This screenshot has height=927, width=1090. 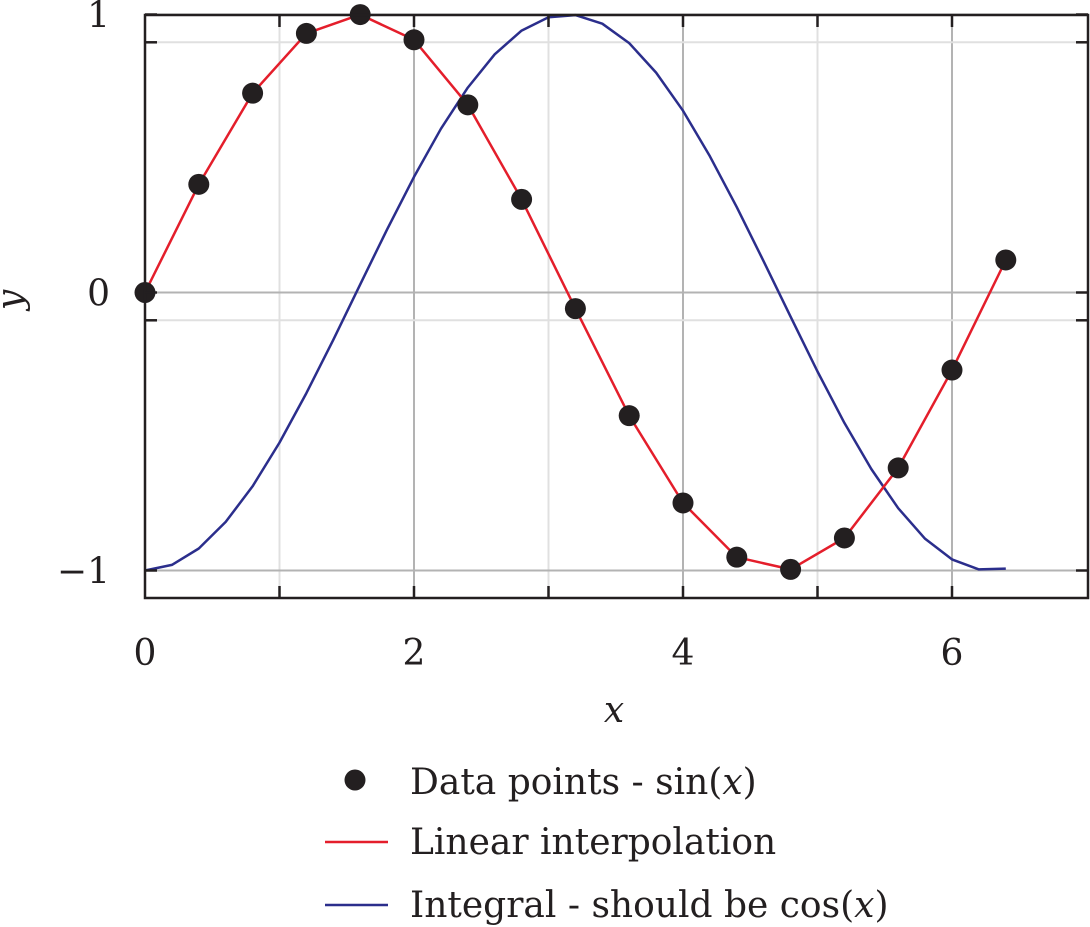 I want to click on y-tick-label: −1, so click(x=83, y=572).